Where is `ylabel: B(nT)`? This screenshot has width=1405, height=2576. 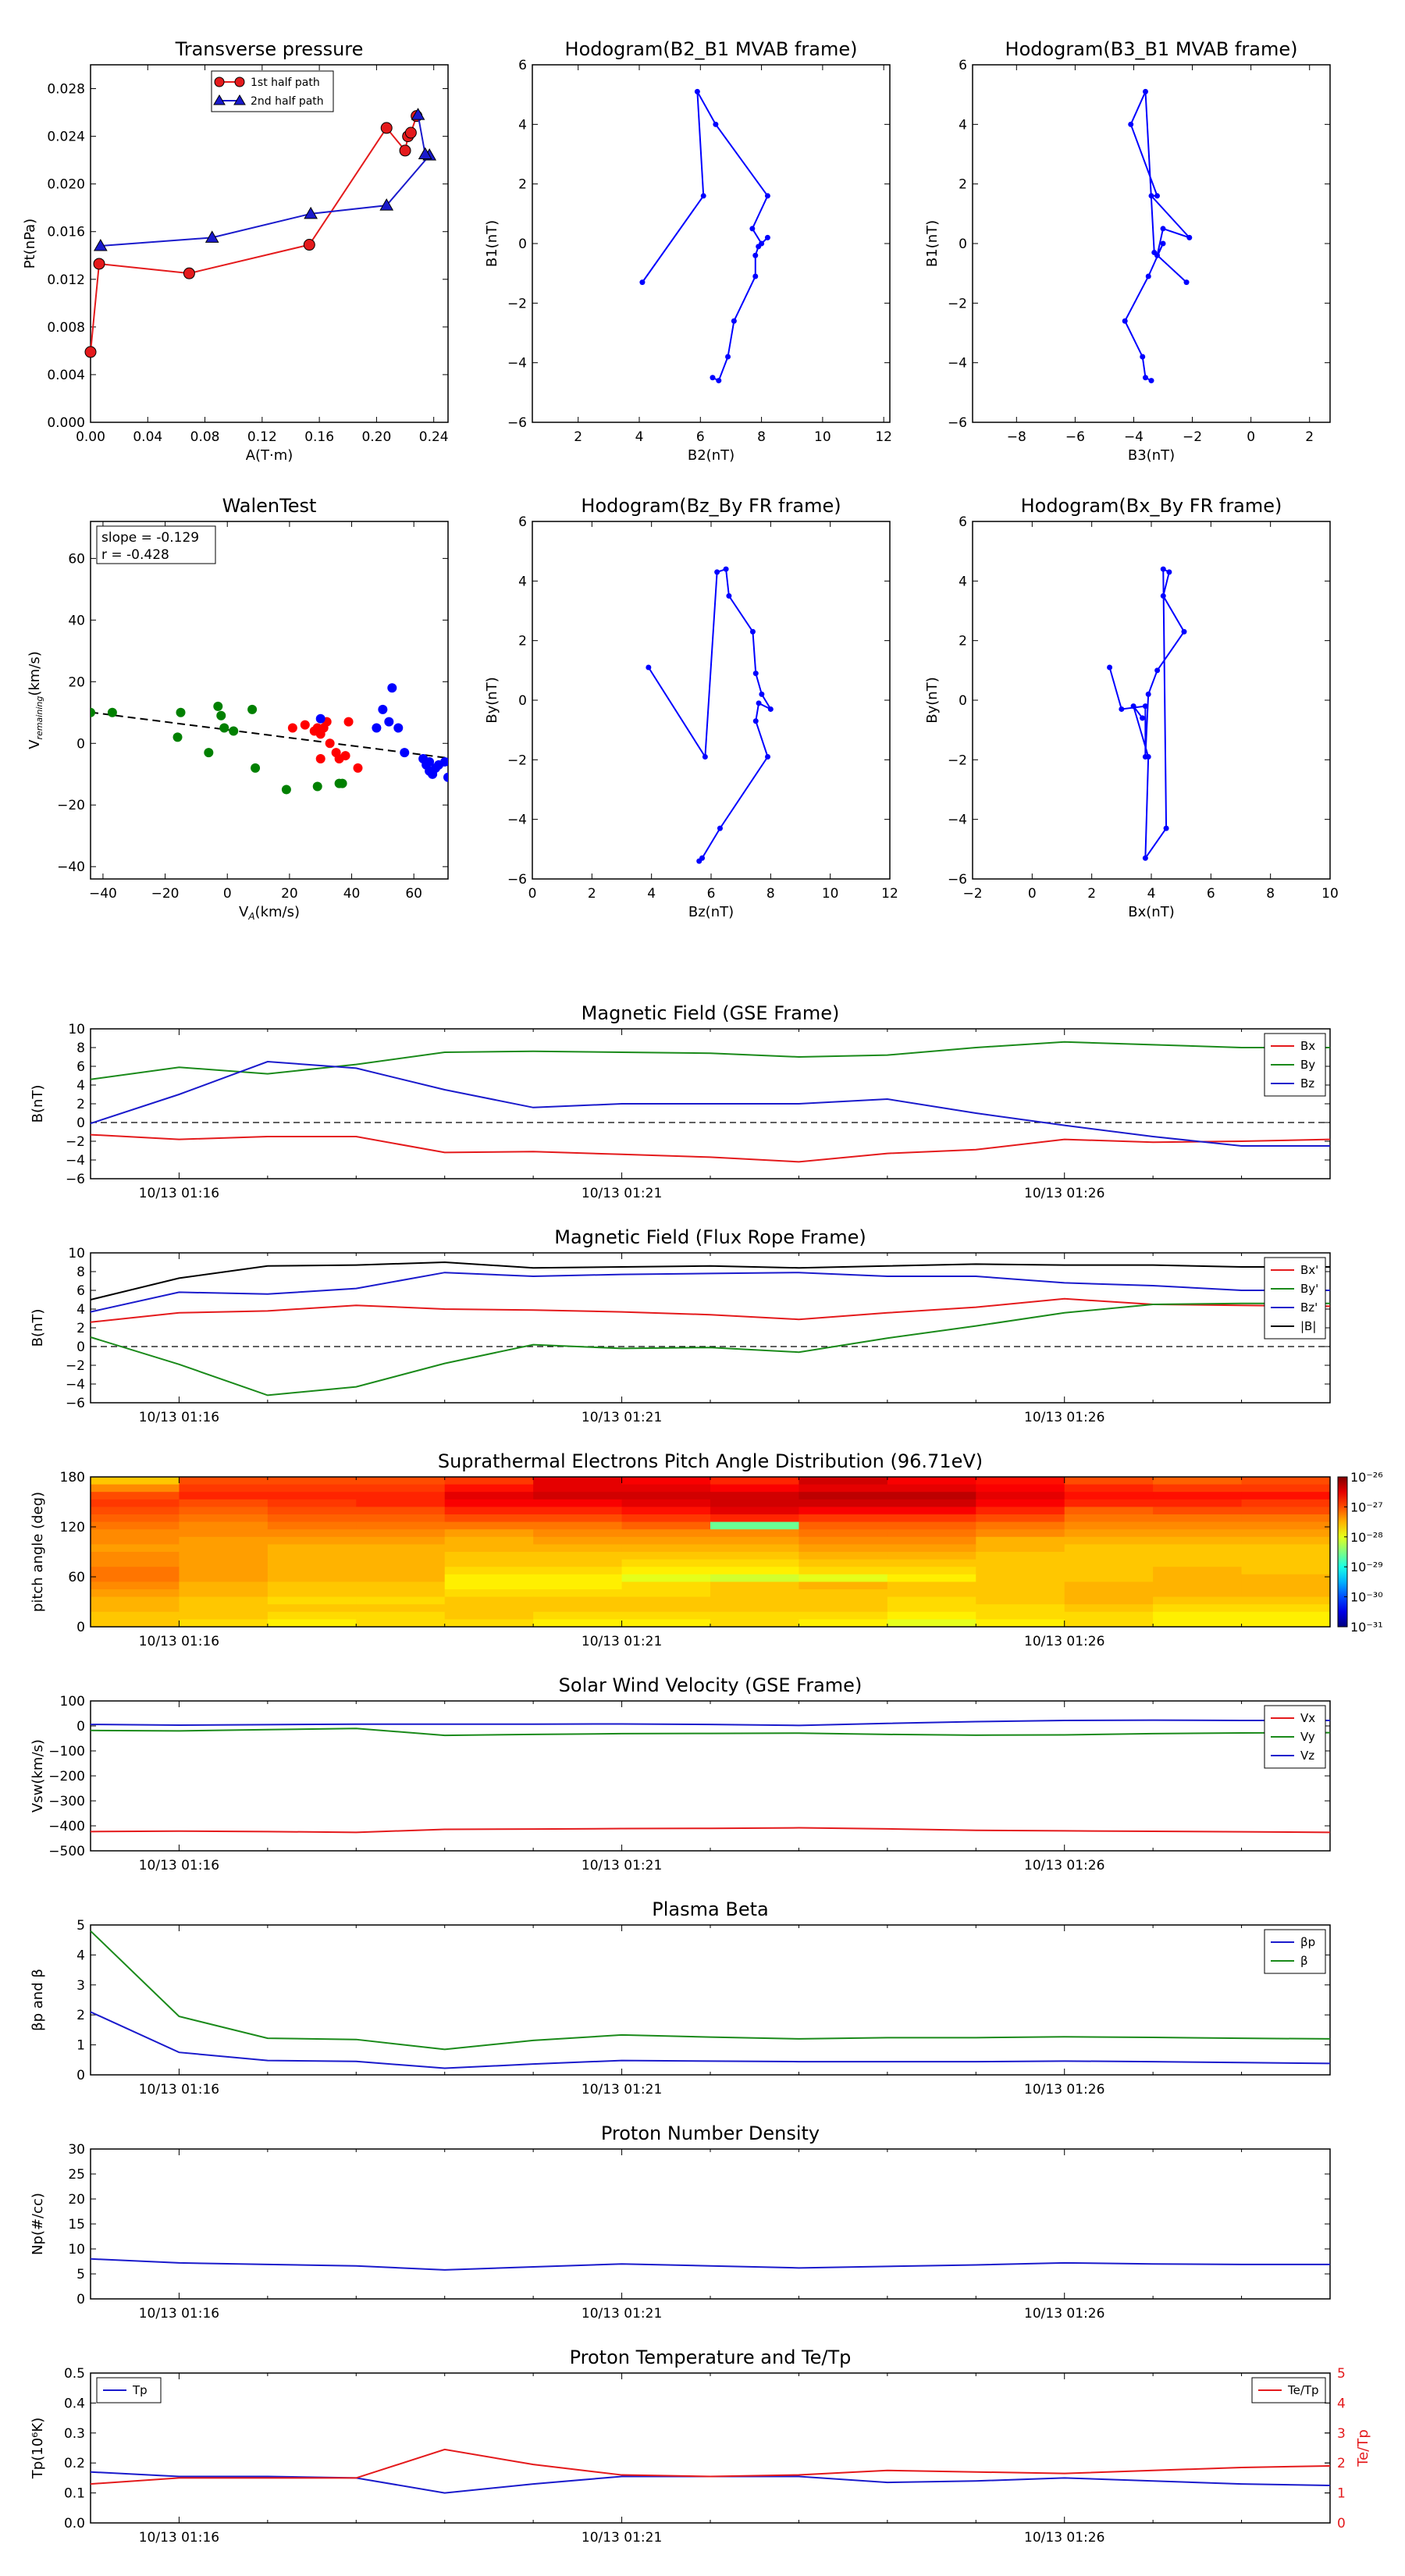
ylabel: B(nT) is located at coordinates (38, 1328).